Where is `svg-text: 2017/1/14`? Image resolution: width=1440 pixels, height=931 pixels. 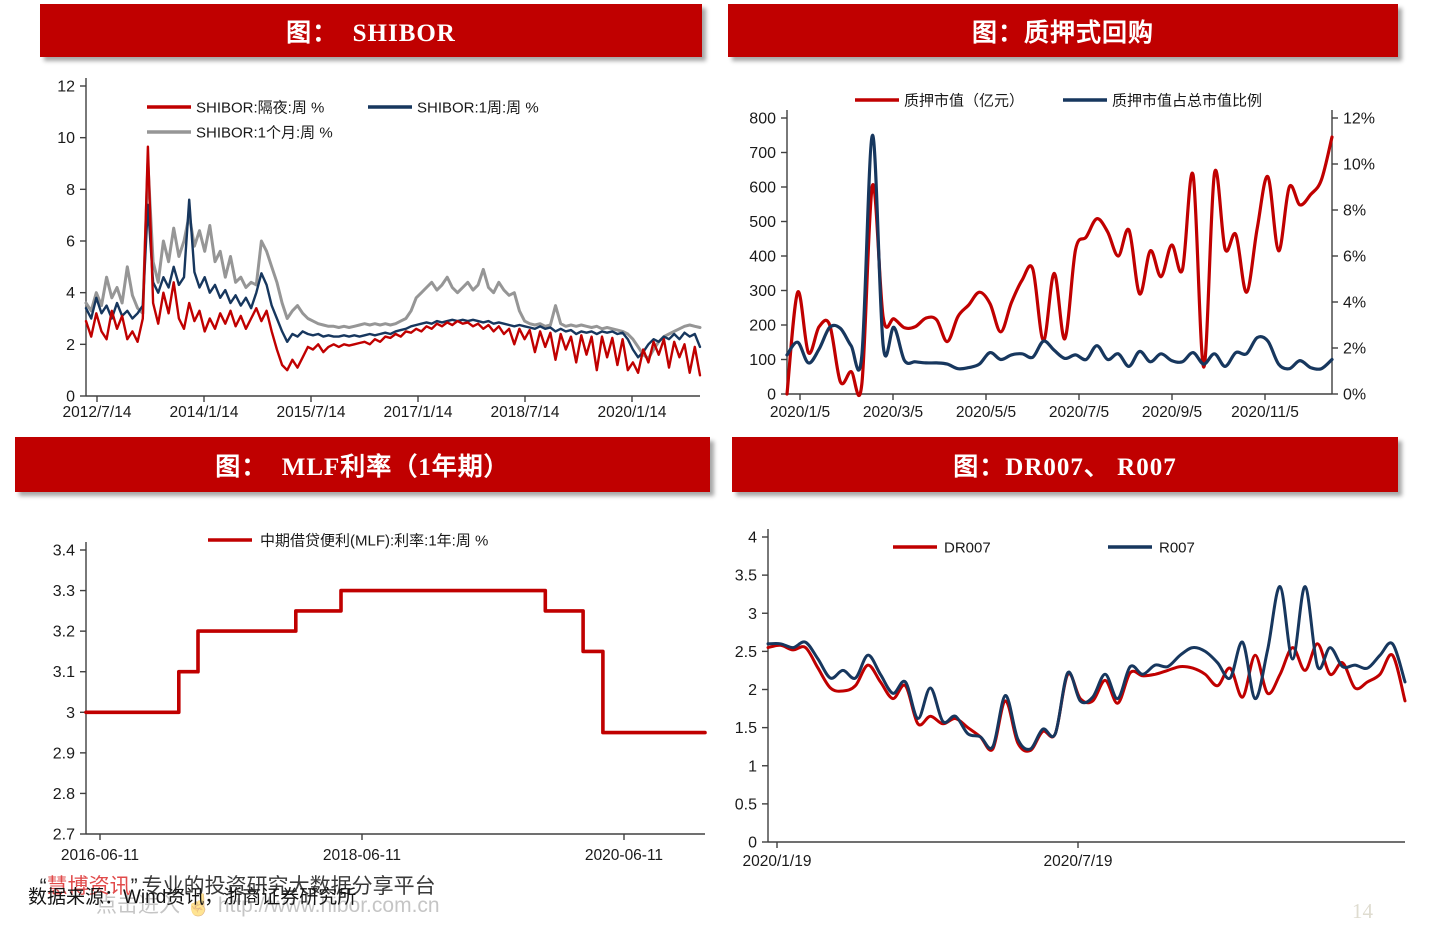 svg-text: 2017/1/14 is located at coordinates (418, 412).